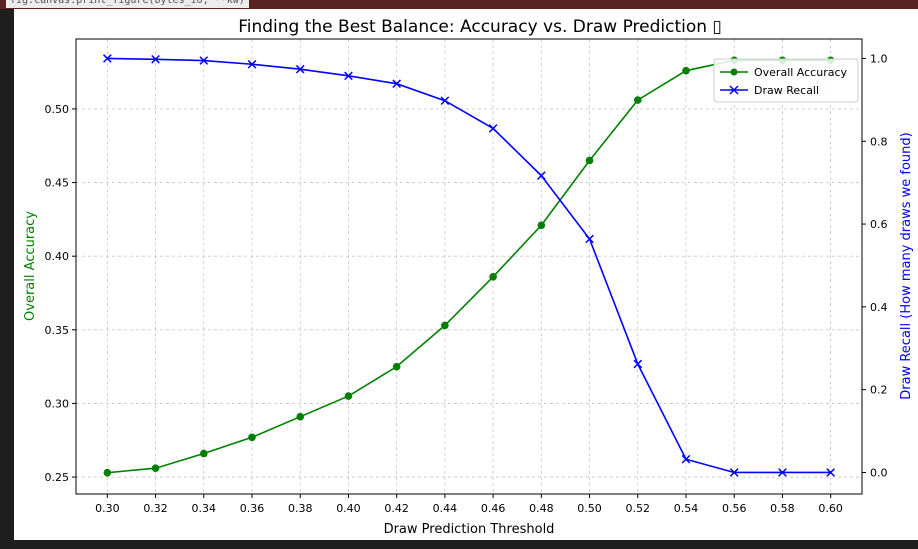 The height and width of the screenshot is (549, 918). I want to click on x-tick-label: 0.30, so click(107, 508).